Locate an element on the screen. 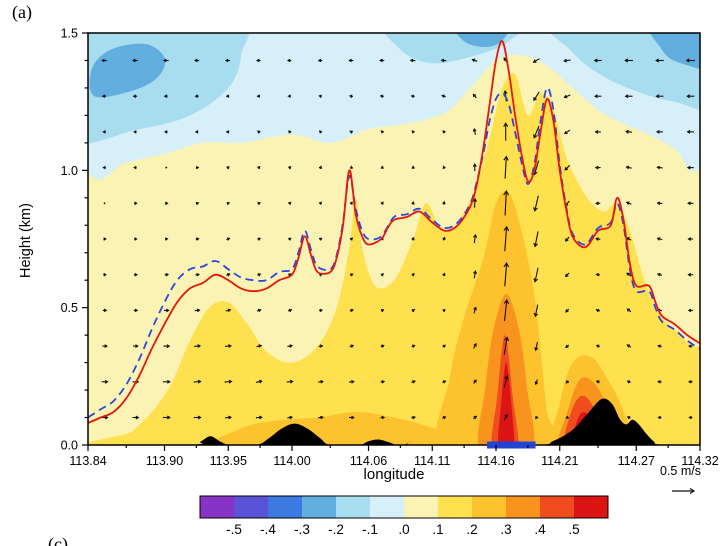 The width and height of the screenshot is (724, 546). y-tick-label: 0.0 is located at coordinates (69, 446).